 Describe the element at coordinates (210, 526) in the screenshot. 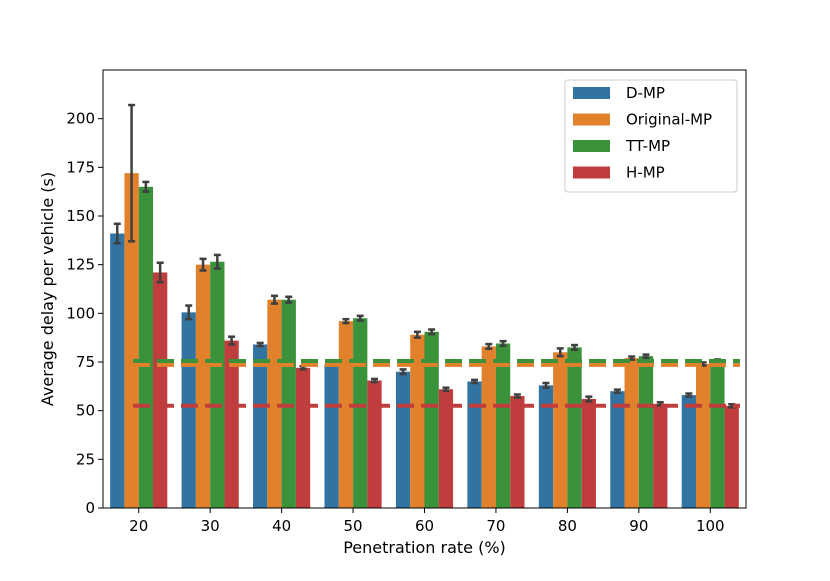

I see `x-tick-label: 30` at that location.